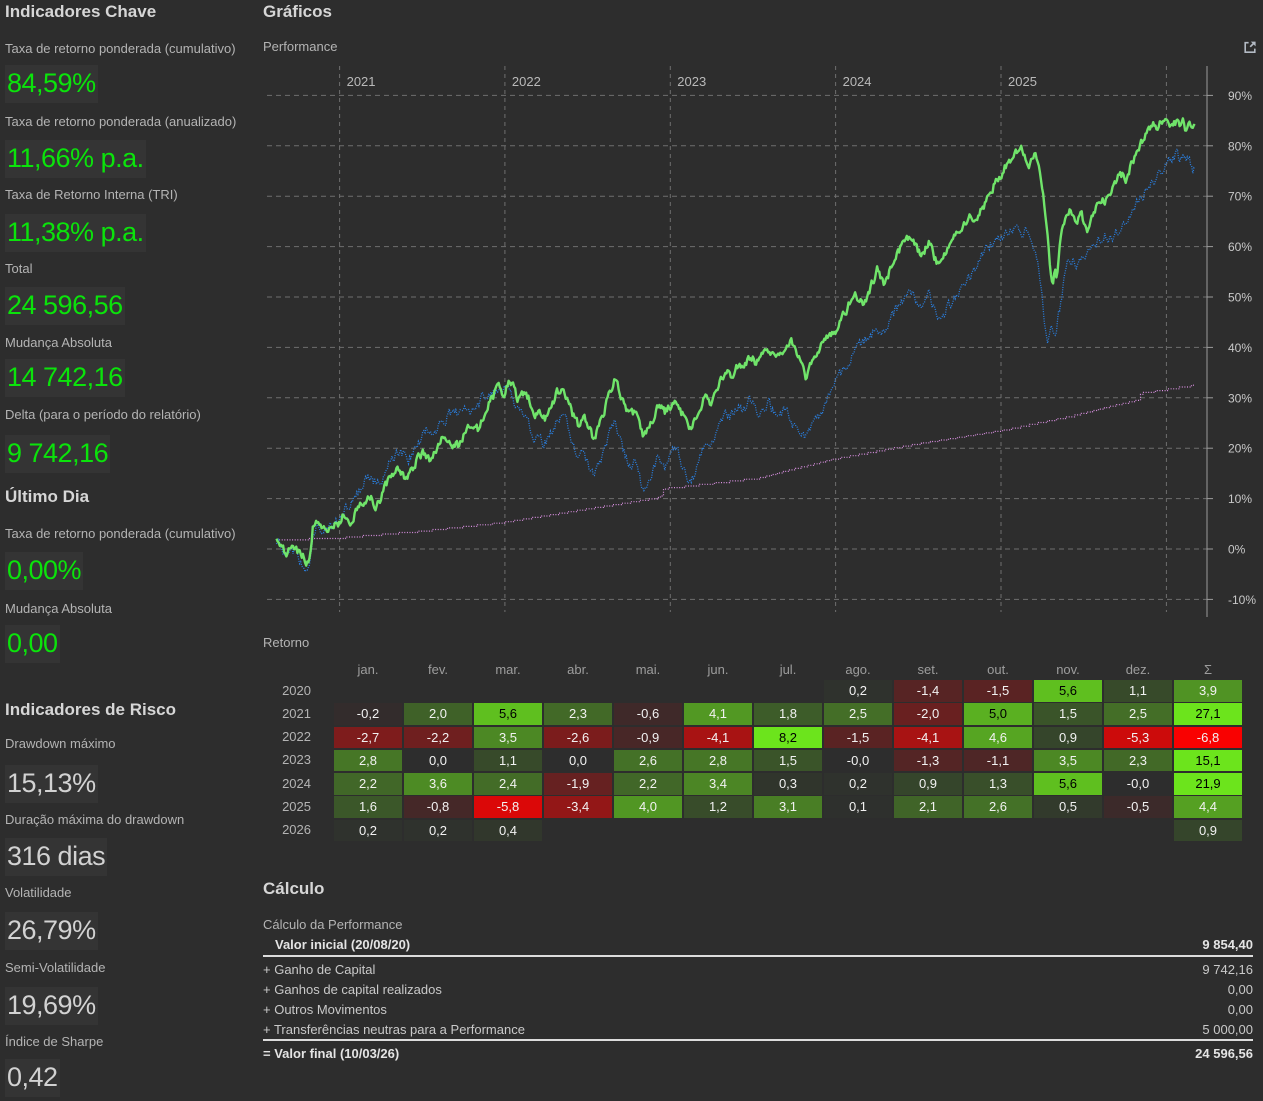 Image resolution: width=1263 pixels, height=1101 pixels. What do you see at coordinates (361, 81) in the screenshot?
I see `svg-text: 2021` at bounding box center [361, 81].